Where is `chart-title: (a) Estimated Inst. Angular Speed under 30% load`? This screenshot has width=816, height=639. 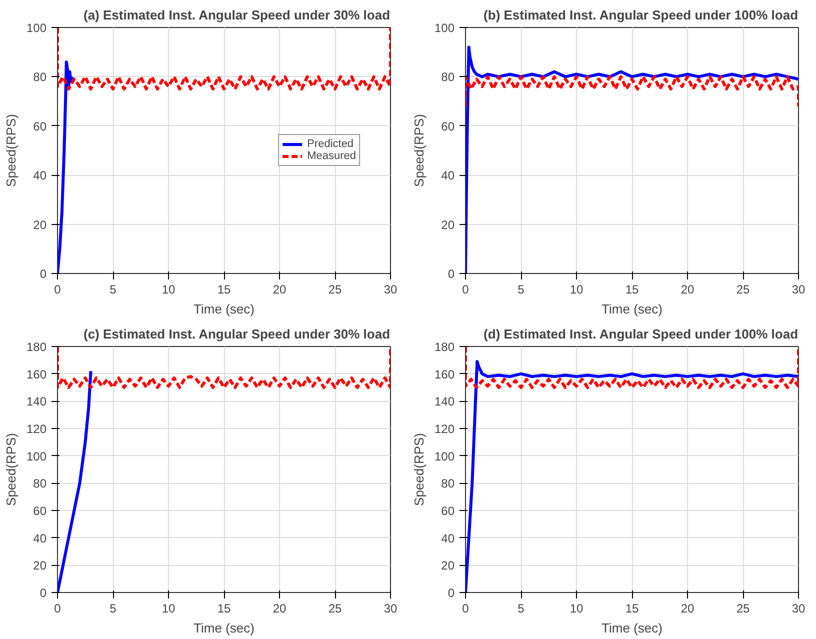
chart-title: (a) Estimated Inst. Angular Speed under 30% load is located at coordinates (236, 15).